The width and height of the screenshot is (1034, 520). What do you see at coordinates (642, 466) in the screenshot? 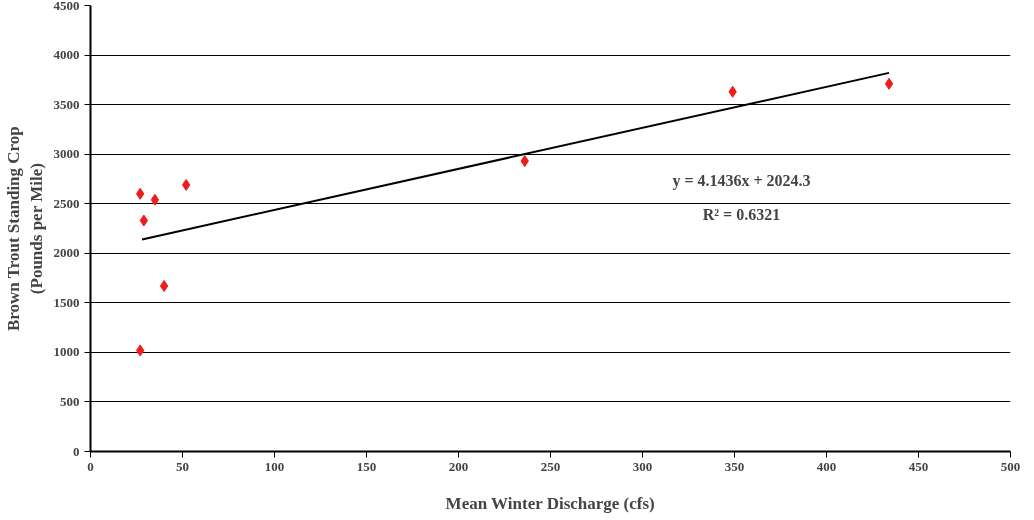
I see `x-tick-label: 300` at bounding box center [642, 466].